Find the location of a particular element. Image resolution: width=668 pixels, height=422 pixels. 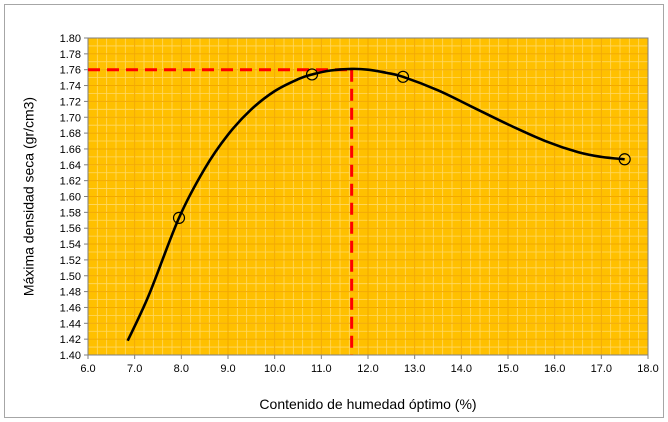

y-tick-label: 1.80 is located at coordinates (70, 39).